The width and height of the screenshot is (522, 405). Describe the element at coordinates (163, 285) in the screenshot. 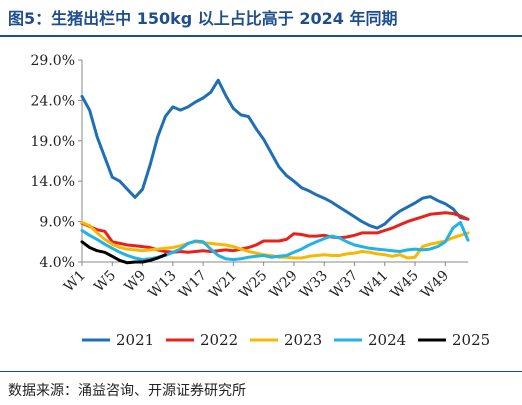

I see `x-tick-label: W13` at that location.